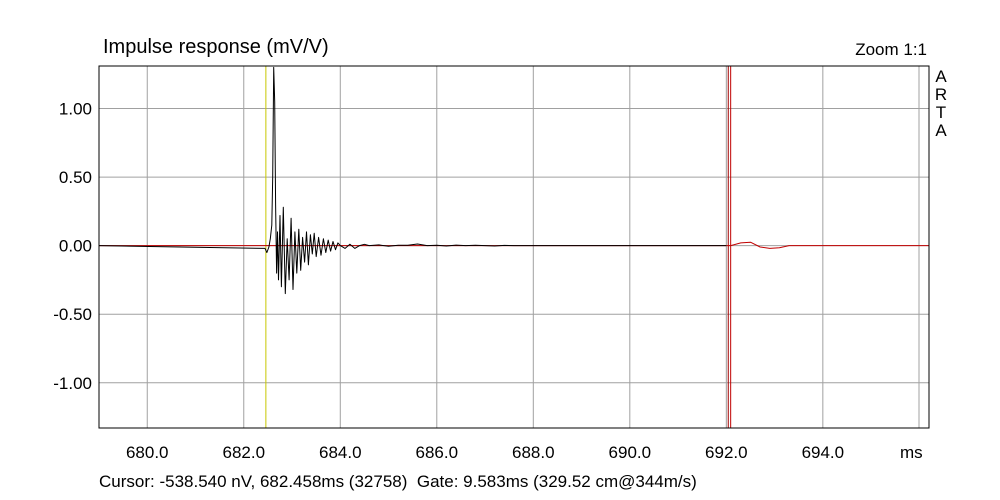 The width and height of the screenshot is (1000, 500). What do you see at coordinates (147, 452) in the screenshot?
I see `x-tick-label: 680.0` at bounding box center [147, 452].